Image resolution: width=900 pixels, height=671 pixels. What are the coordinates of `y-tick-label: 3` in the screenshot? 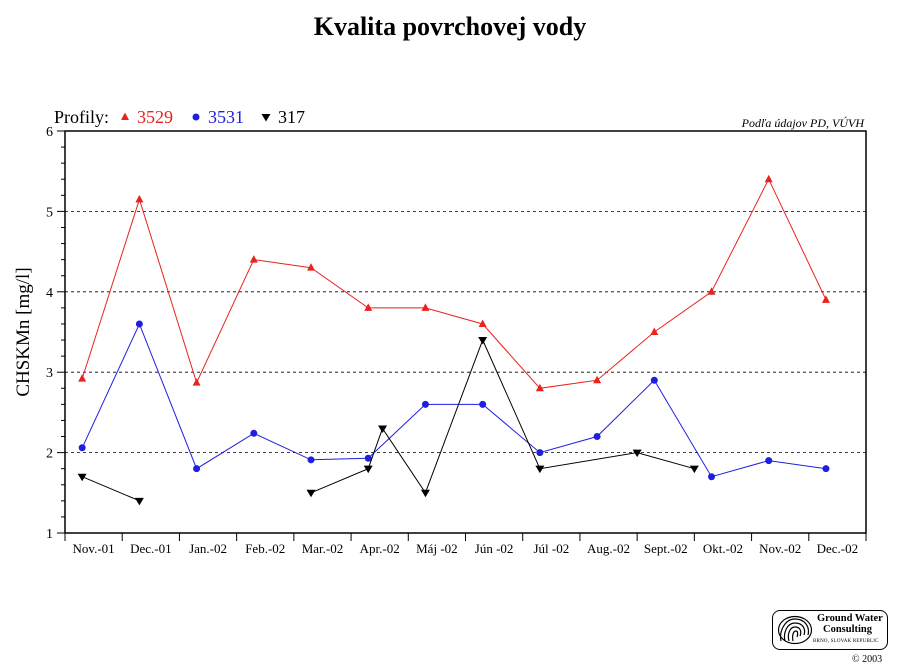 It's located at (49, 373).